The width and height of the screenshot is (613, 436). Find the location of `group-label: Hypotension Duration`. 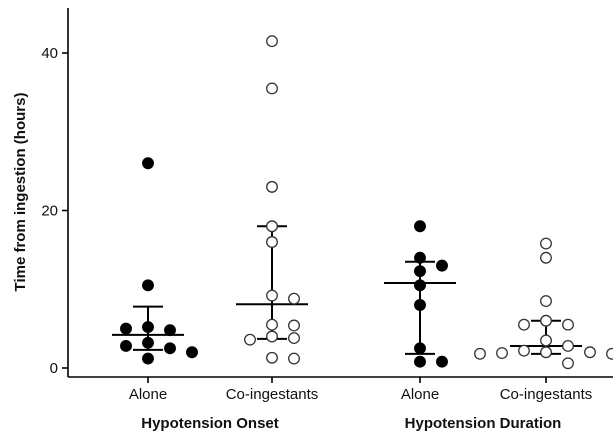

group-label: Hypotension Duration is located at coordinates (483, 423).